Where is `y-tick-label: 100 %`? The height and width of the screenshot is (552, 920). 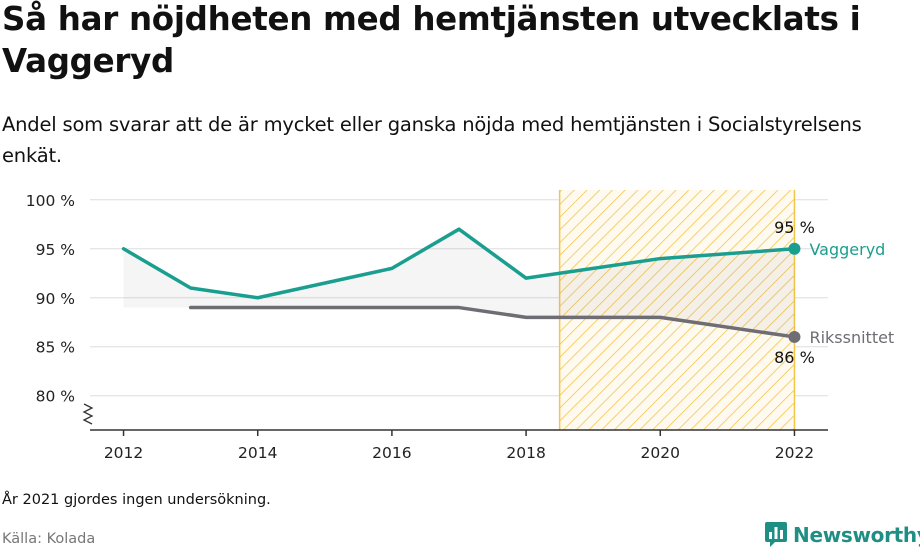
y-tick-label: 100 % is located at coordinates (50, 201).